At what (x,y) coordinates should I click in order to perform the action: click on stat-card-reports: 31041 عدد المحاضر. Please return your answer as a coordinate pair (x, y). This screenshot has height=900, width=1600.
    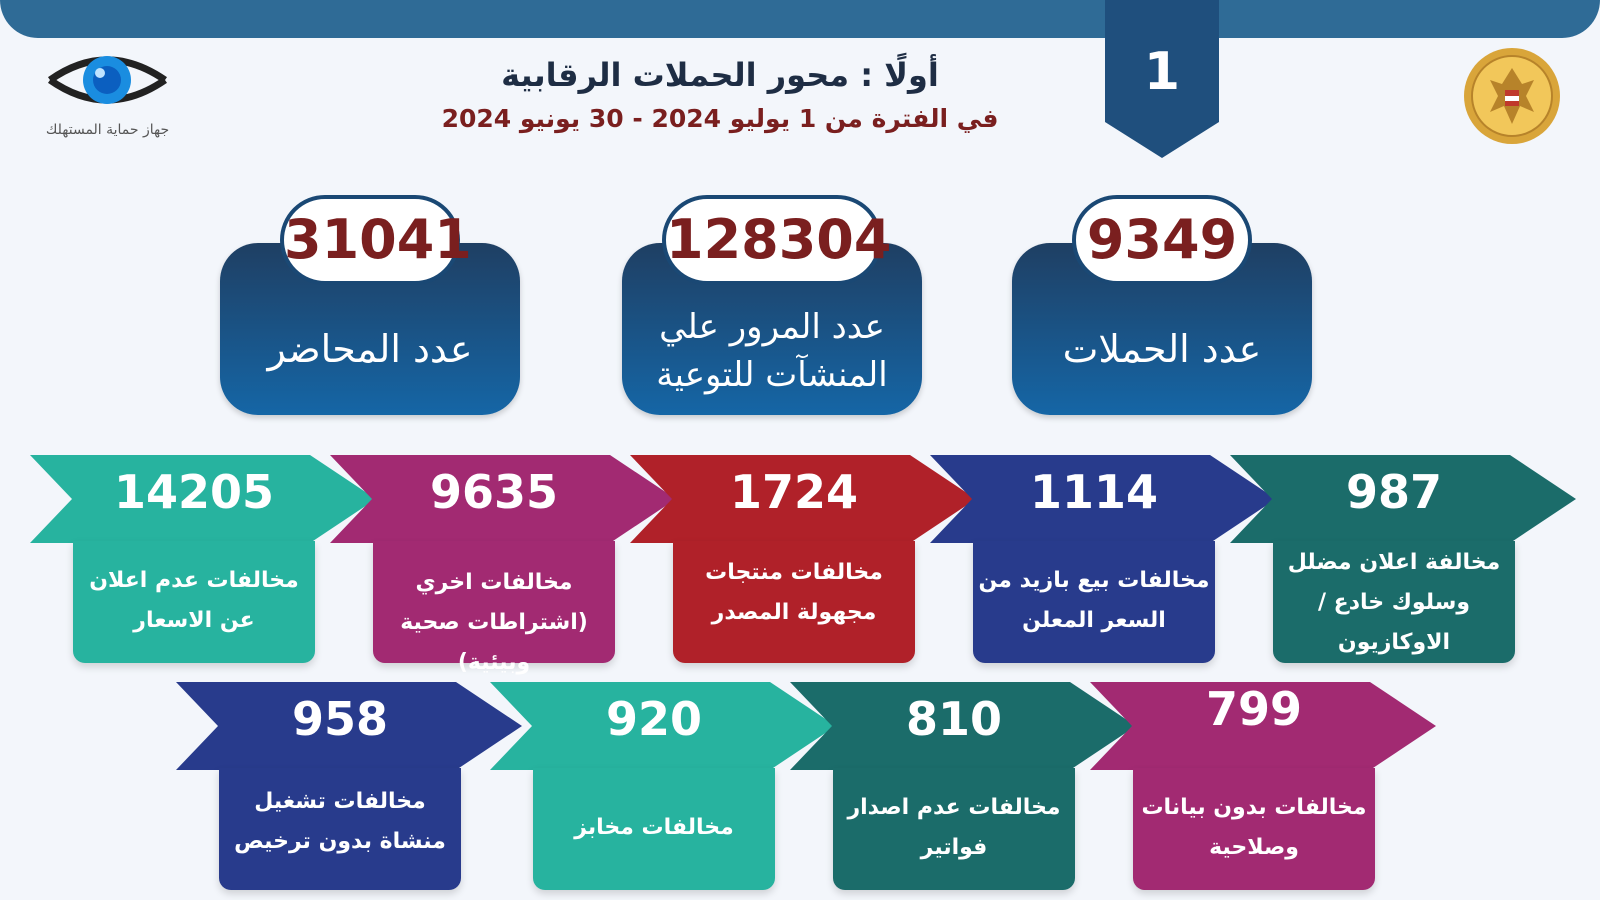
    Looking at the image, I should click on (370, 310).